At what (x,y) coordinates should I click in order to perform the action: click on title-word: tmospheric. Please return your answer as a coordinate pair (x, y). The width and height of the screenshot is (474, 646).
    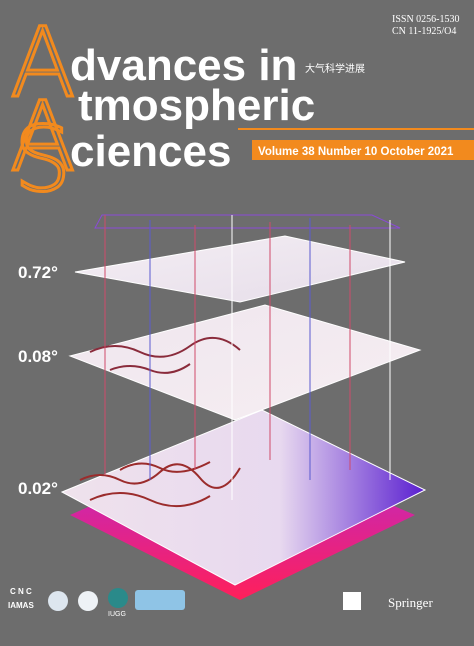
    Looking at the image, I should click on (196, 105).